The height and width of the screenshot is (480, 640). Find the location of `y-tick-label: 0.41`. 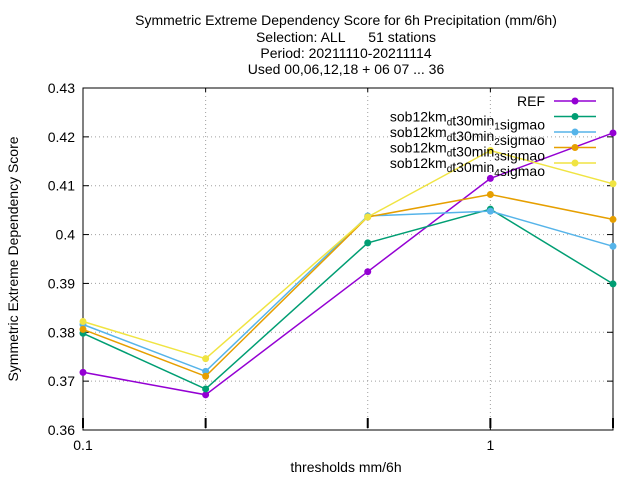

y-tick-label: 0.41 is located at coordinates (61, 186).